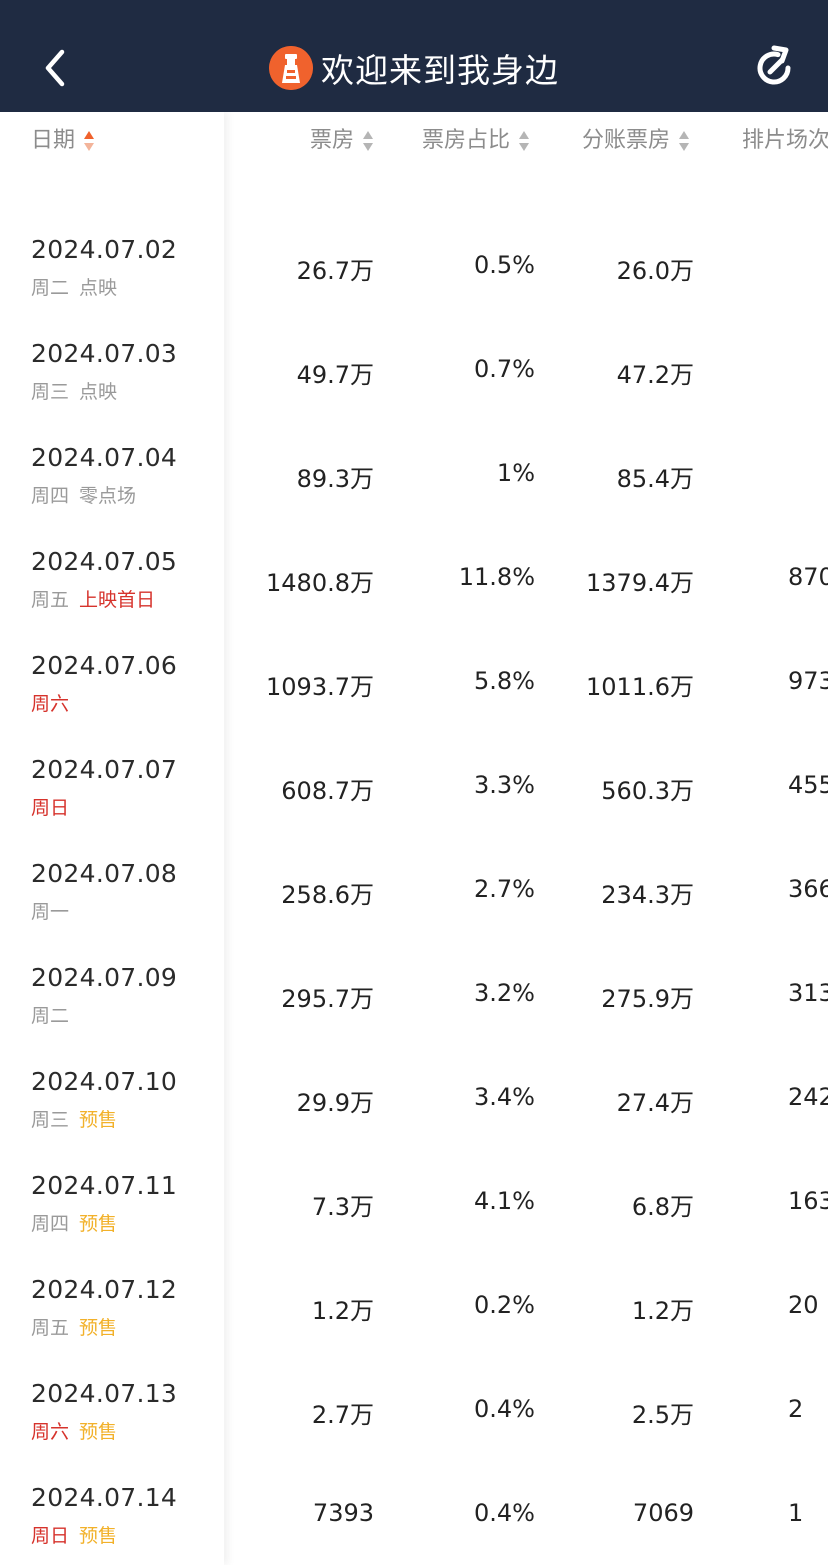 The image size is (828, 1565). Describe the element at coordinates (655, 1103) in the screenshot. I see `split-box-office-cell: 27.4万` at that location.